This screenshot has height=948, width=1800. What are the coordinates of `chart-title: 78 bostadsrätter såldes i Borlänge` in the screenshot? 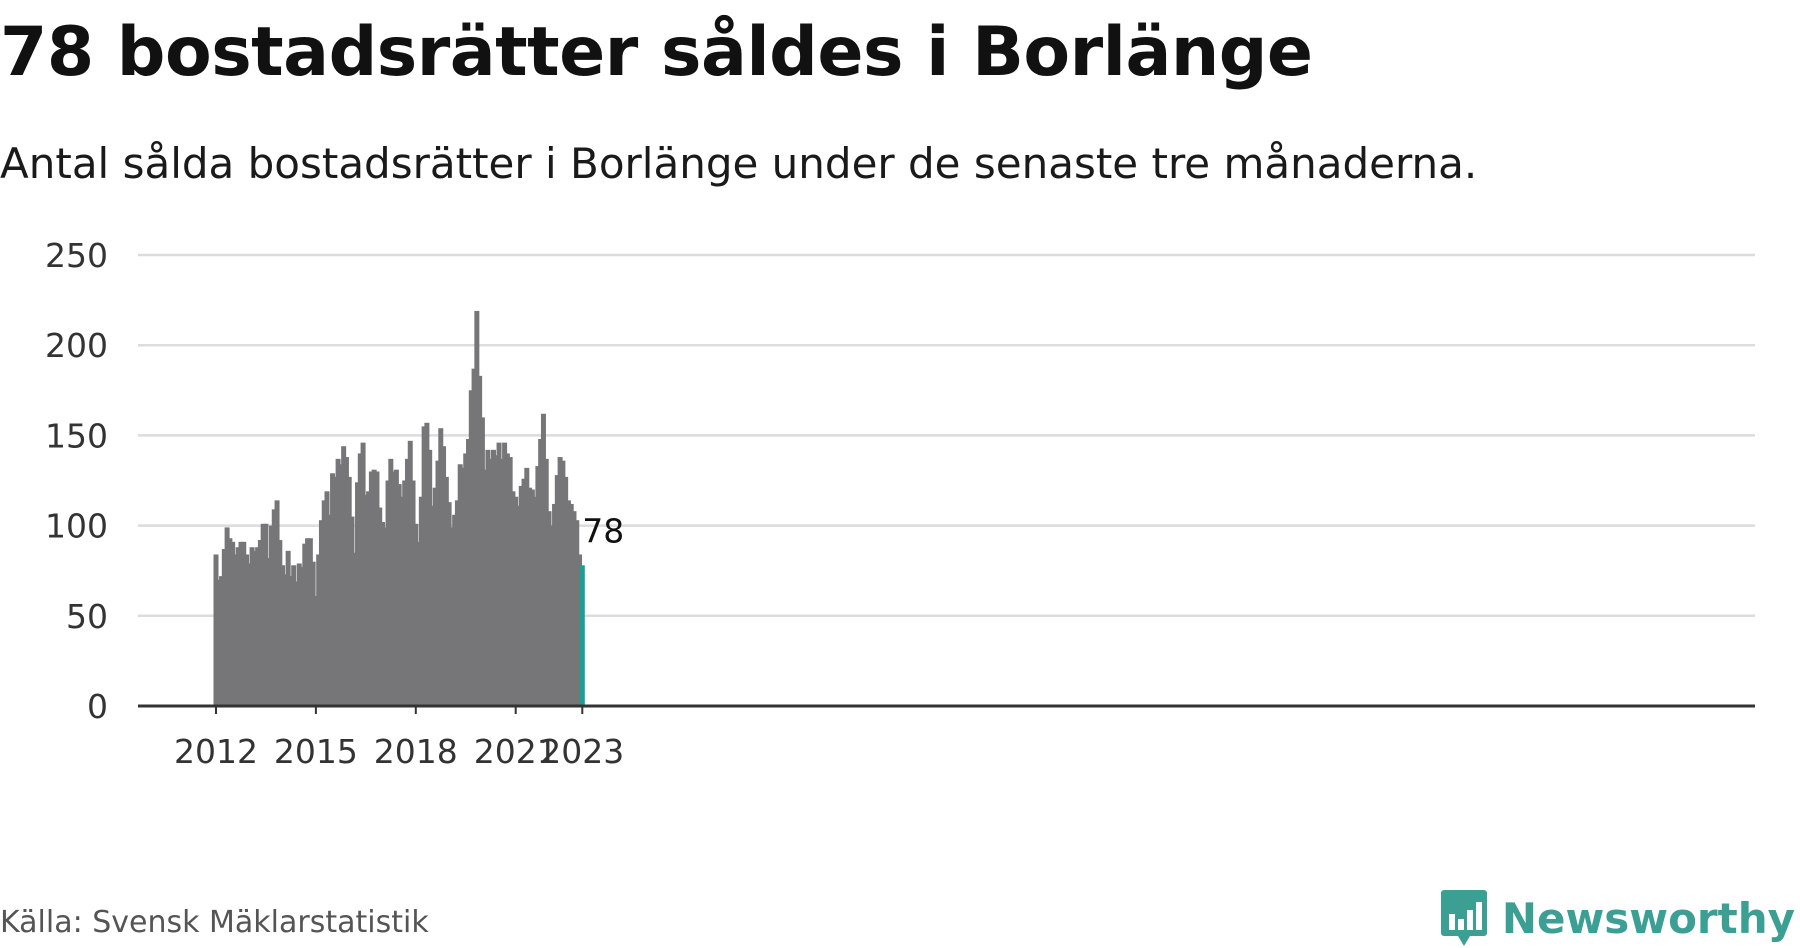 It's located at (656, 52).